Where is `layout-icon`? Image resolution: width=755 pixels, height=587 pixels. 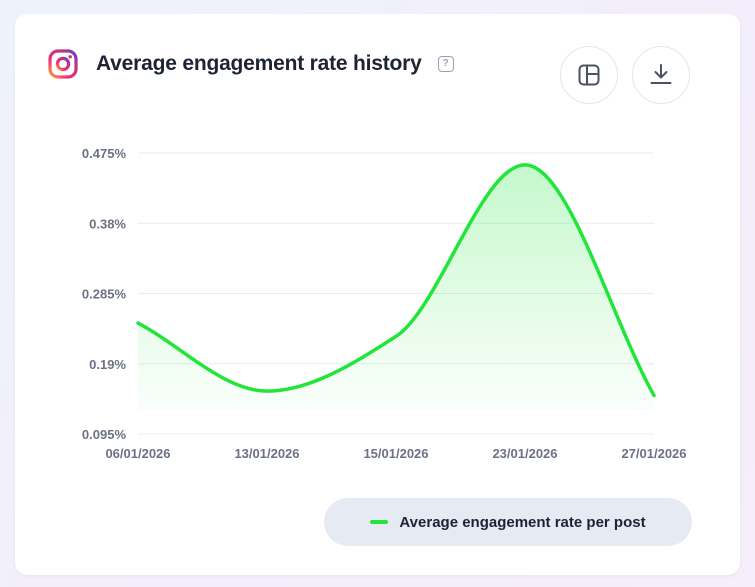
layout-icon is located at coordinates (589, 75).